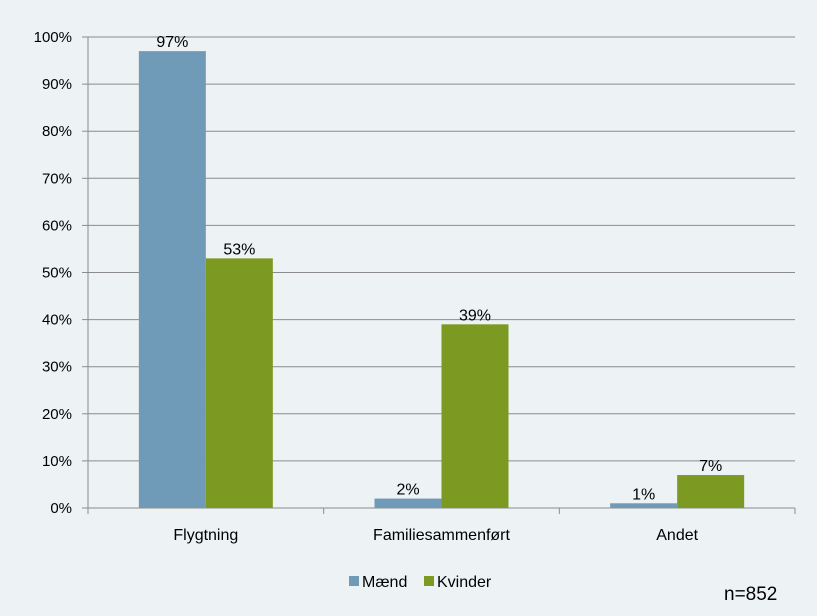  I want to click on y-tick-label: 20%, so click(57, 414).